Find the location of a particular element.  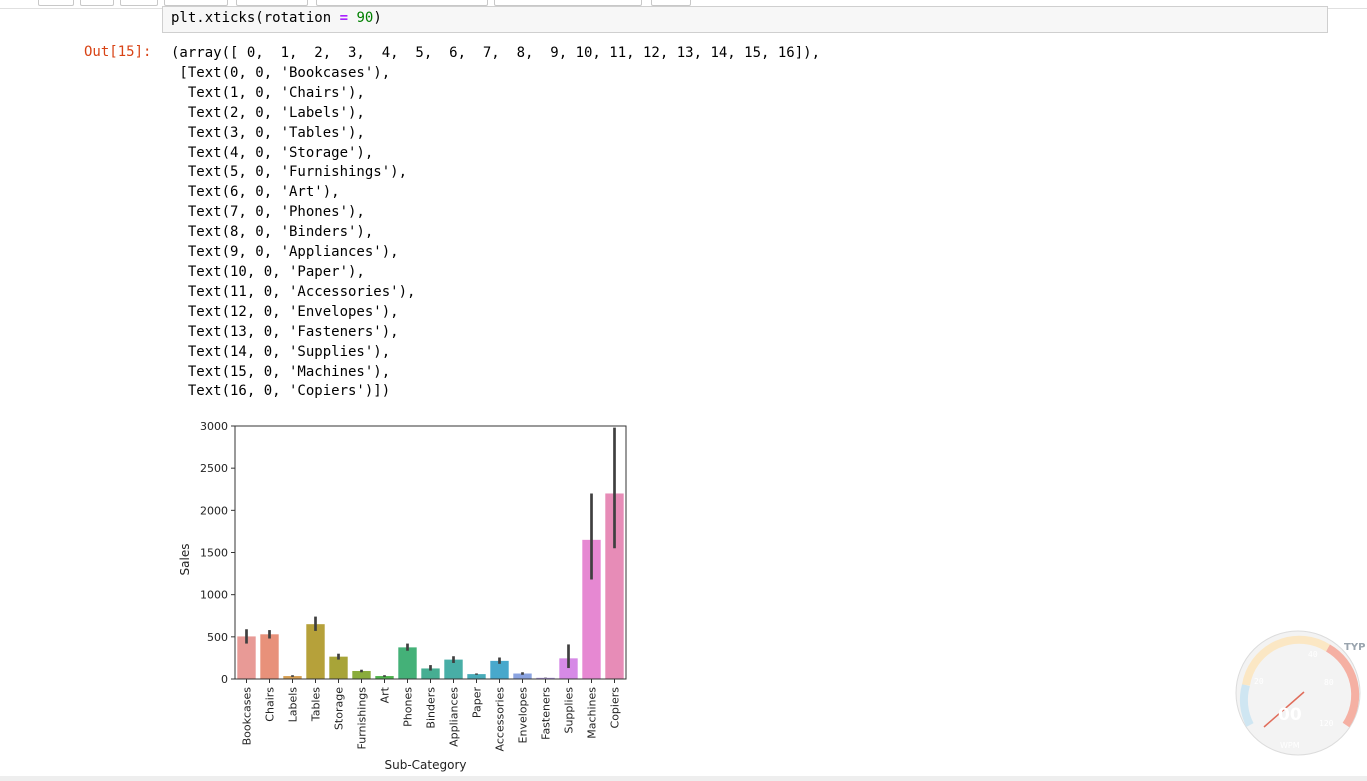

gauge-needle is located at coordinates (1284, 709).